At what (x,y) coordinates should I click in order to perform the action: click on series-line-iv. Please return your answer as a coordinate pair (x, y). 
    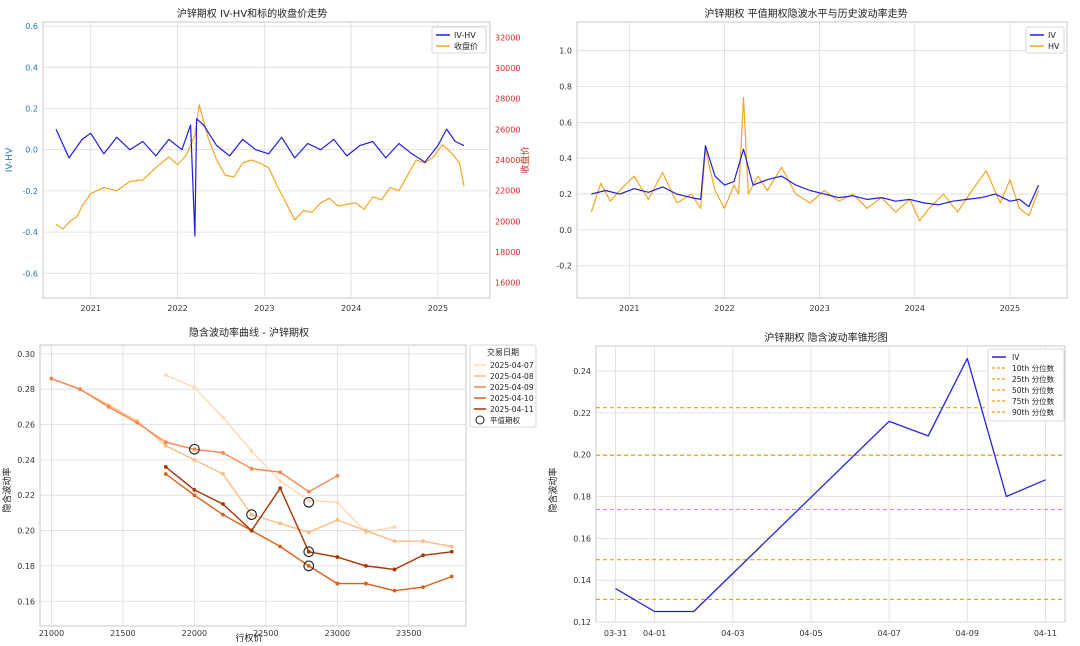
    Looking at the image, I should click on (815, 176).